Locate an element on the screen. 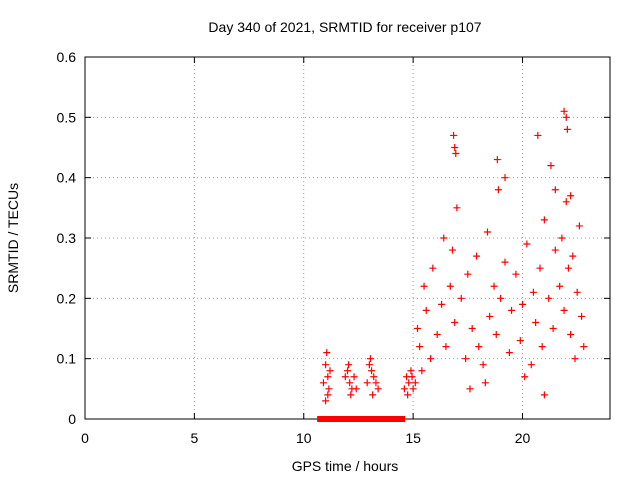 The image size is (640, 480). x-axis-label: GPS time / hours is located at coordinates (345, 466).